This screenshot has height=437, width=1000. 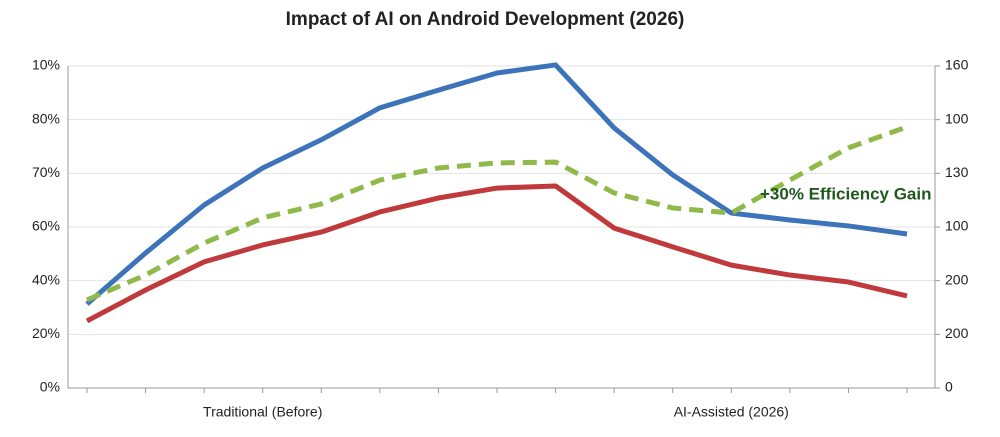 What do you see at coordinates (46, 65) in the screenshot?
I see `y-tick-label: 10%` at bounding box center [46, 65].